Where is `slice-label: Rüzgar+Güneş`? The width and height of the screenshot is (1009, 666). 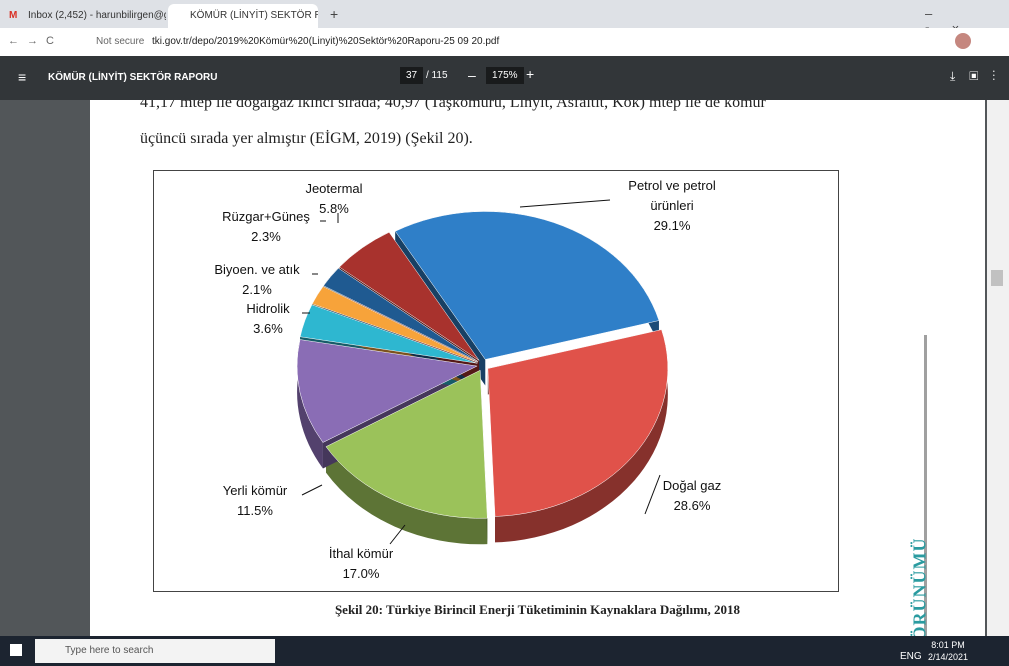 slice-label: Rüzgar+Güneş is located at coordinates (266, 216).